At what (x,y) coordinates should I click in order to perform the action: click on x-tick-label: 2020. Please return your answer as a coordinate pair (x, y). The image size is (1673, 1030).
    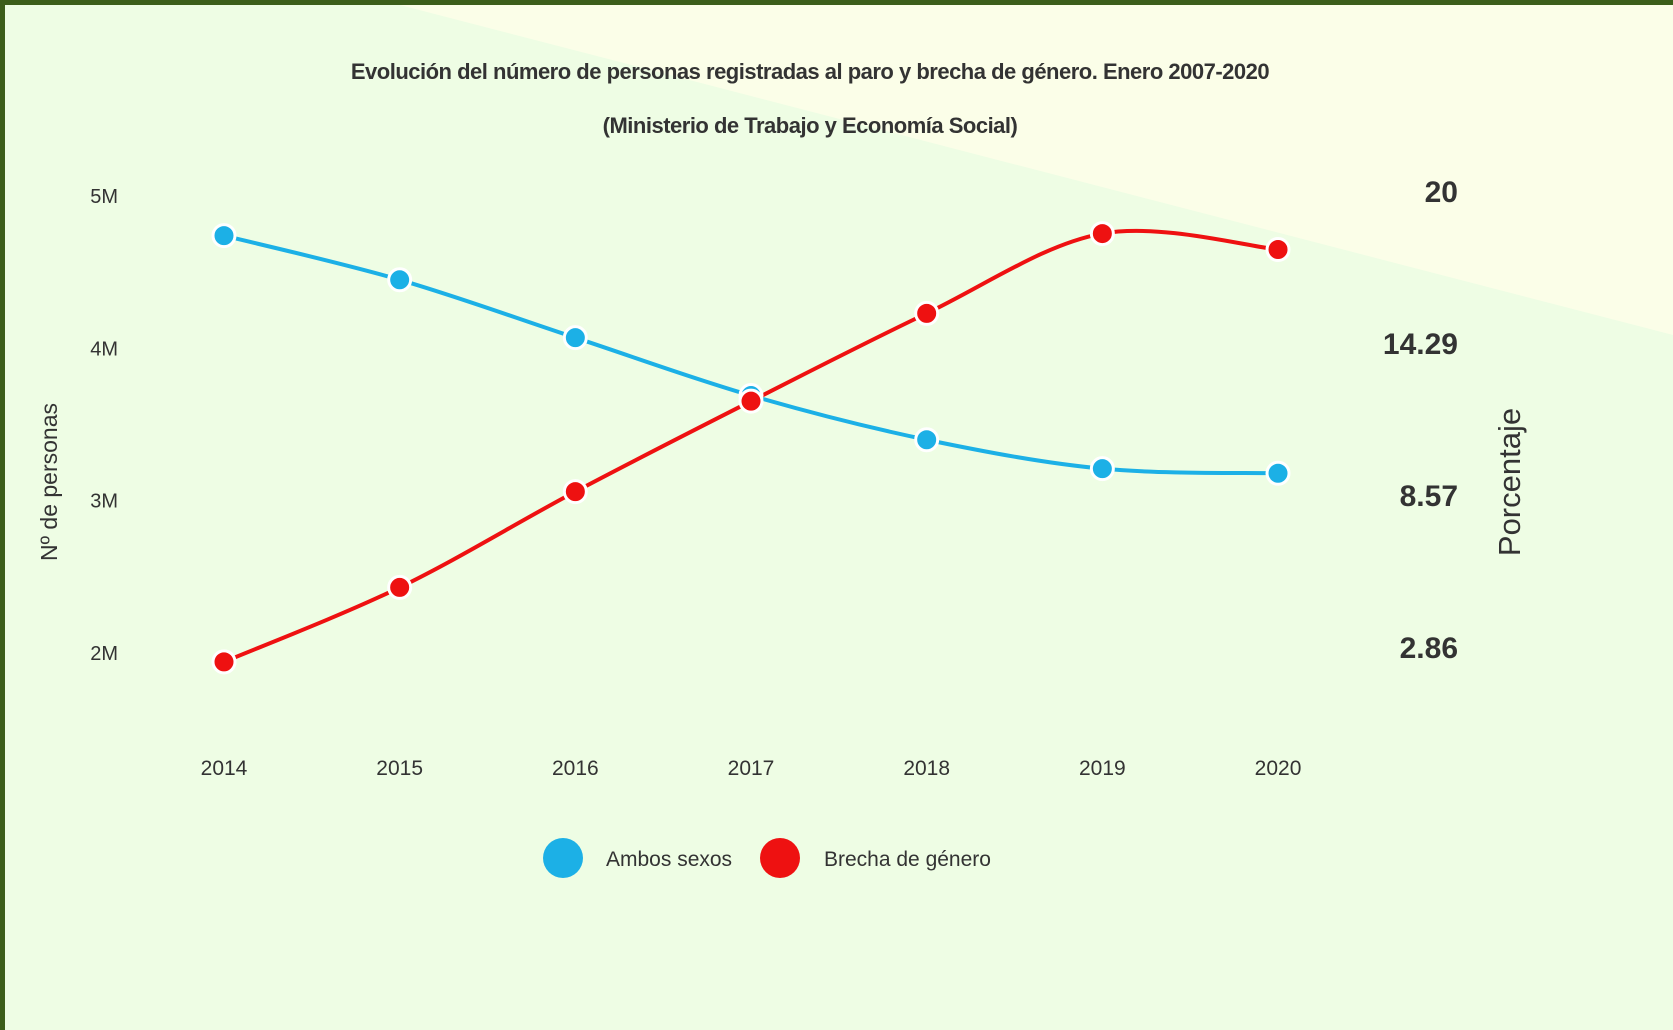
    Looking at the image, I should click on (1278, 768).